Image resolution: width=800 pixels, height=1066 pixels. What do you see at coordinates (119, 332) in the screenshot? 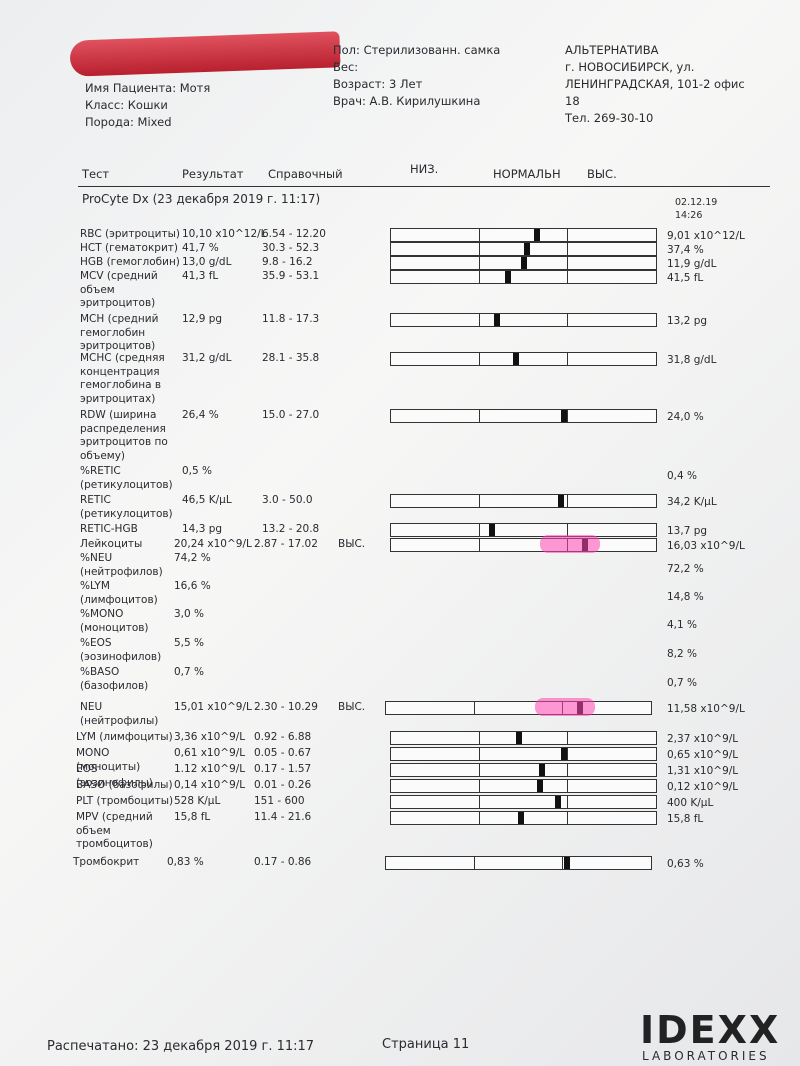
I see `test-name: MCH (средний гемоглобин эритроцитов)` at bounding box center [119, 332].